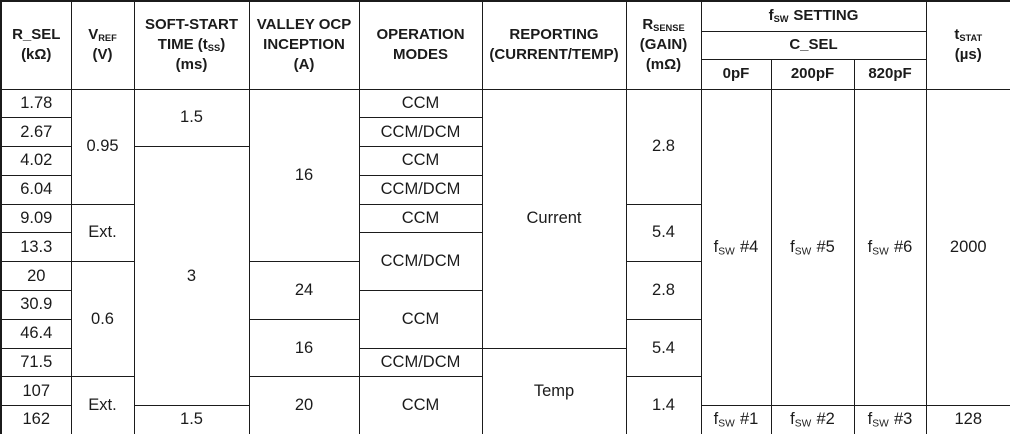 The height and width of the screenshot is (434, 1010). What do you see at coordinates (736, 74) in the screenshot?
I see `header-c-sel-0pf: 0pF` at bounding box center [736, 74].